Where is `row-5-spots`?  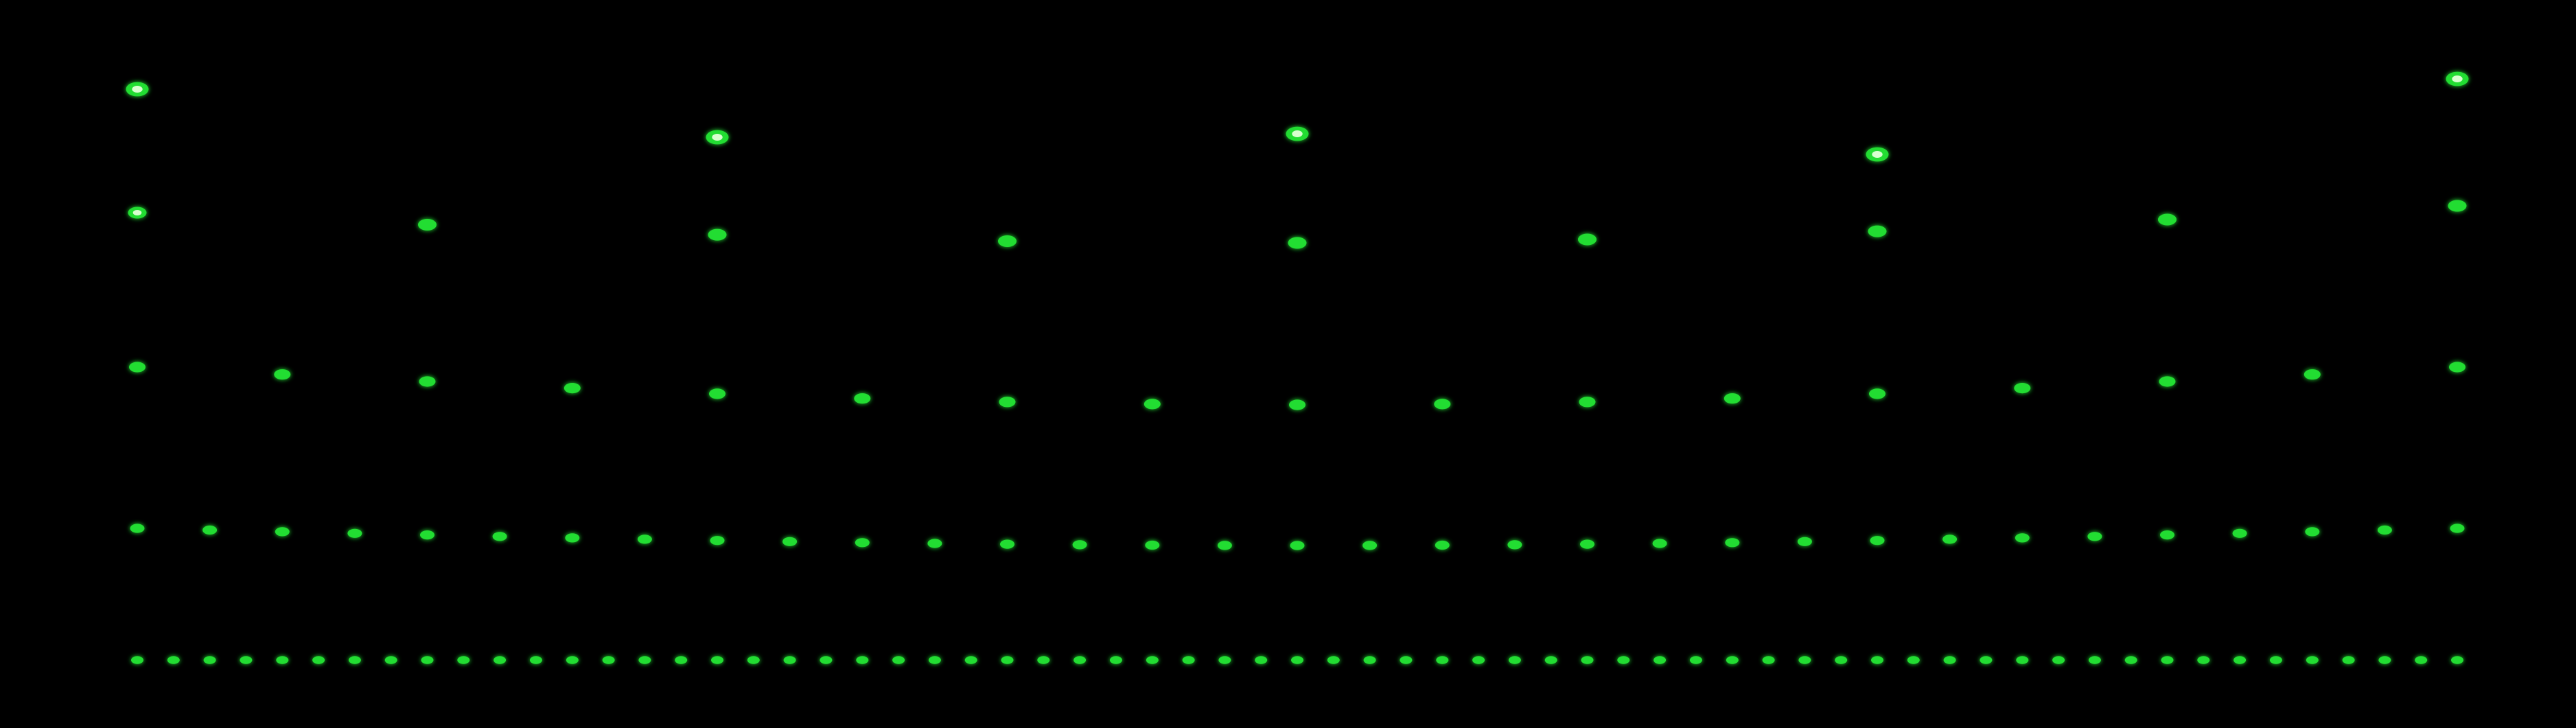
row-5-spots is located at coordinates (1297, 660).